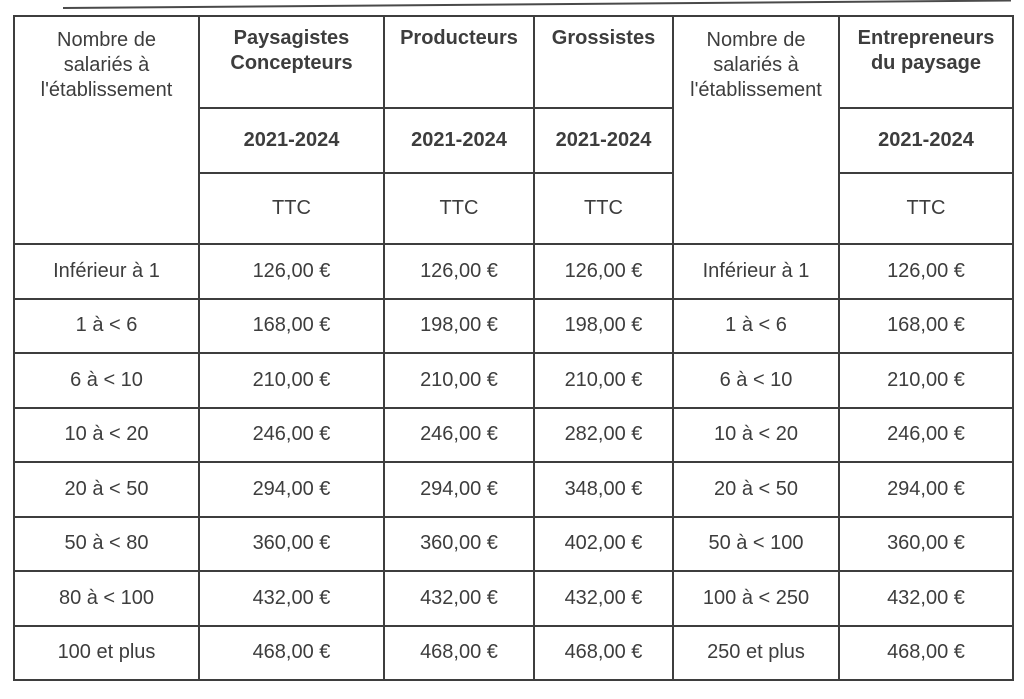 This screenshot has height=699, width=1024. Describe the element at coordinates (603, 489) in the screenshot. I see `price-cell: 348,00 €` at that location.